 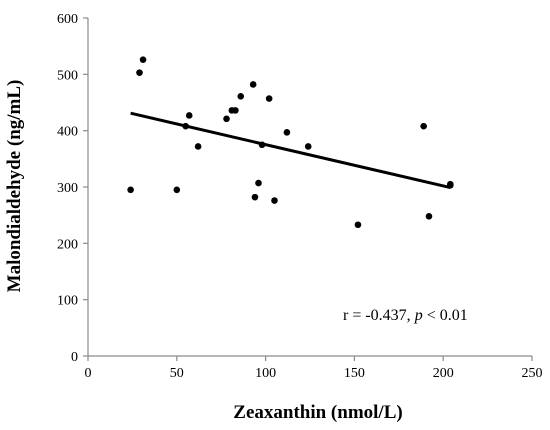 I want to click on y-tick-label: 600, so click(x=67, y=19).